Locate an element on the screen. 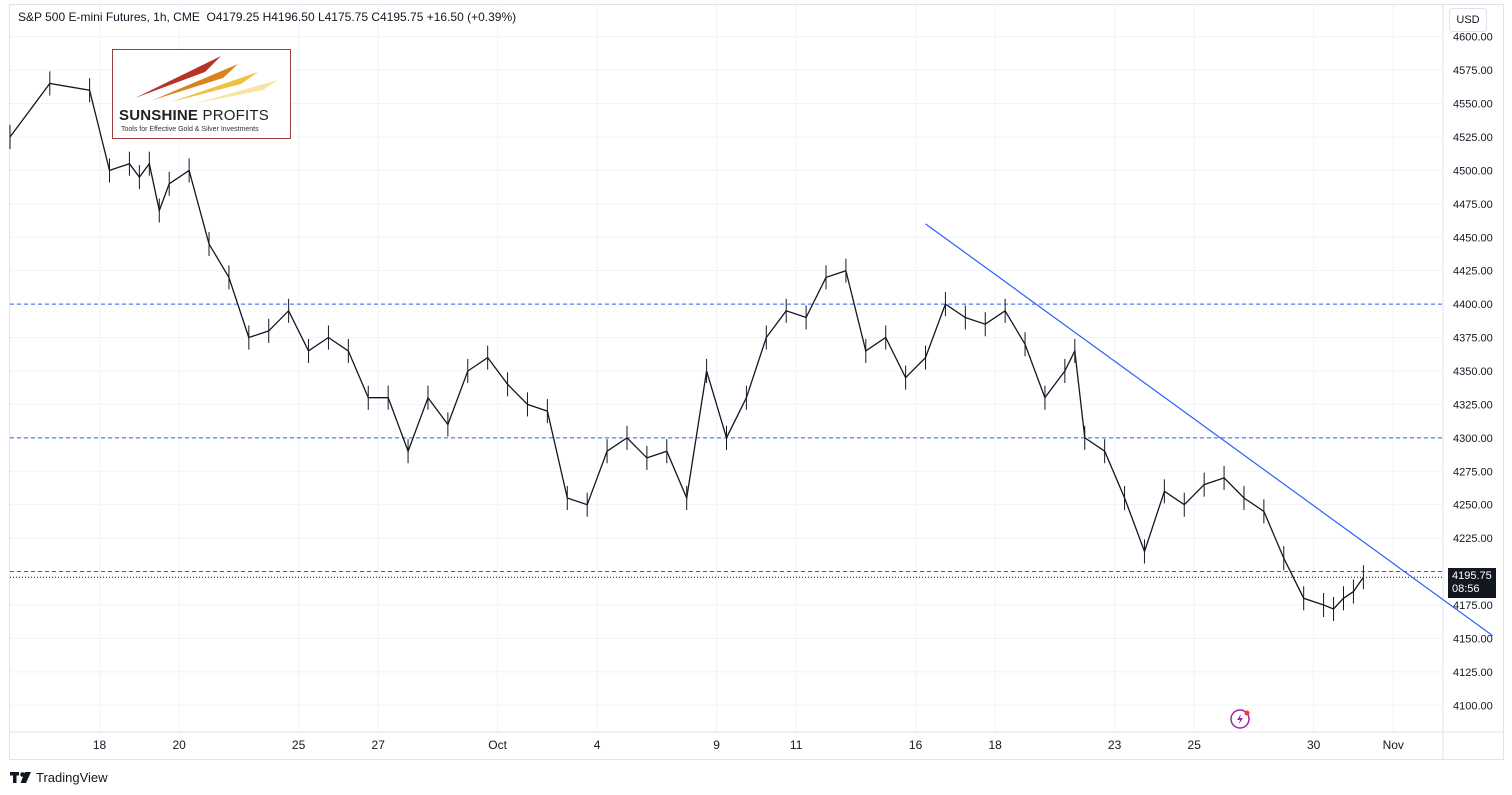 This screenshot has height=795, width=1512. y-tick-label: 4300.00 is located at coordinates (1473, 439).